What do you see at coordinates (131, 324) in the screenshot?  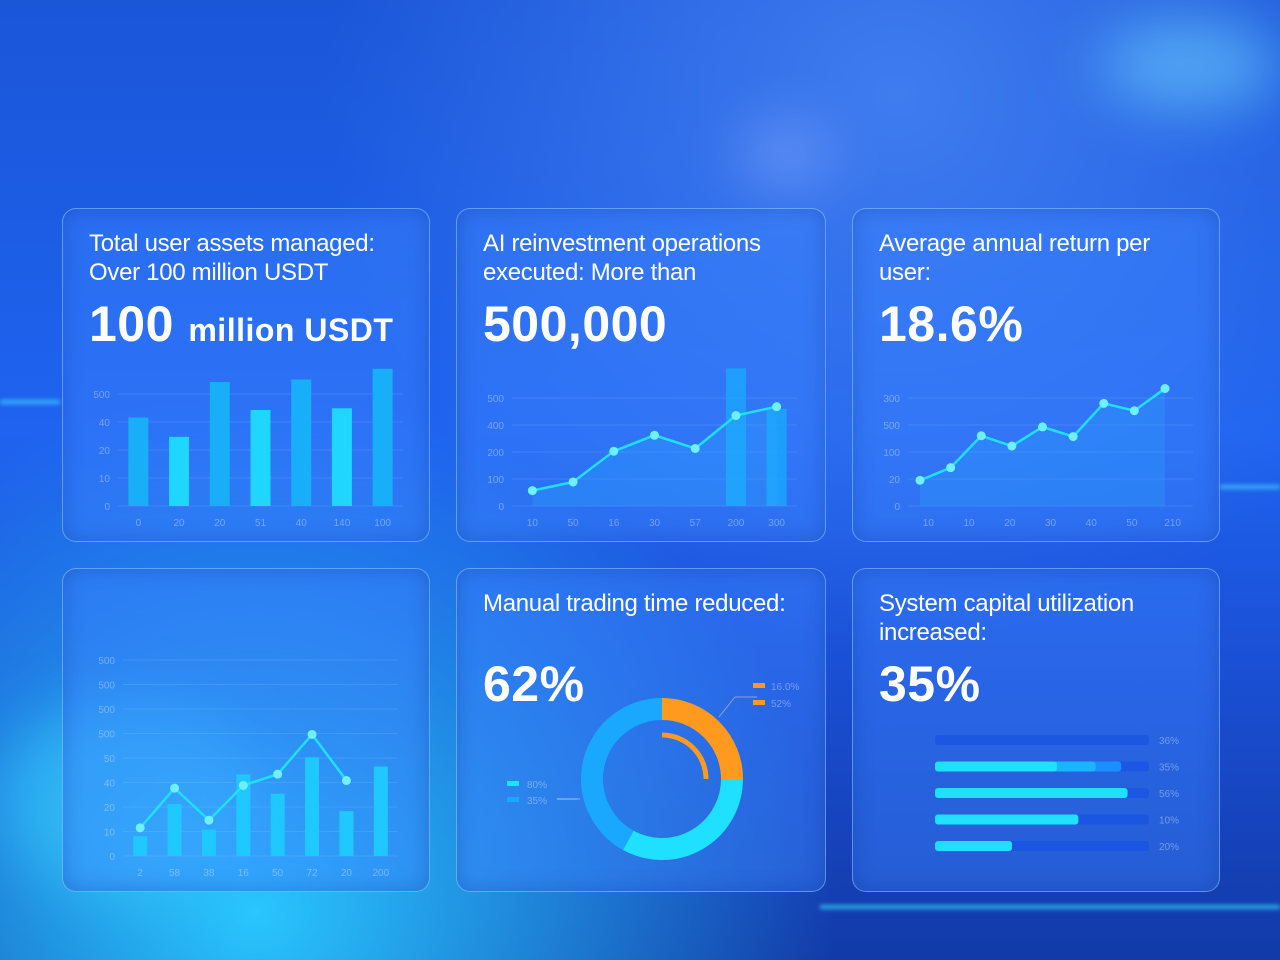 I see `value-number: 100` at bounding box center [131, 324].